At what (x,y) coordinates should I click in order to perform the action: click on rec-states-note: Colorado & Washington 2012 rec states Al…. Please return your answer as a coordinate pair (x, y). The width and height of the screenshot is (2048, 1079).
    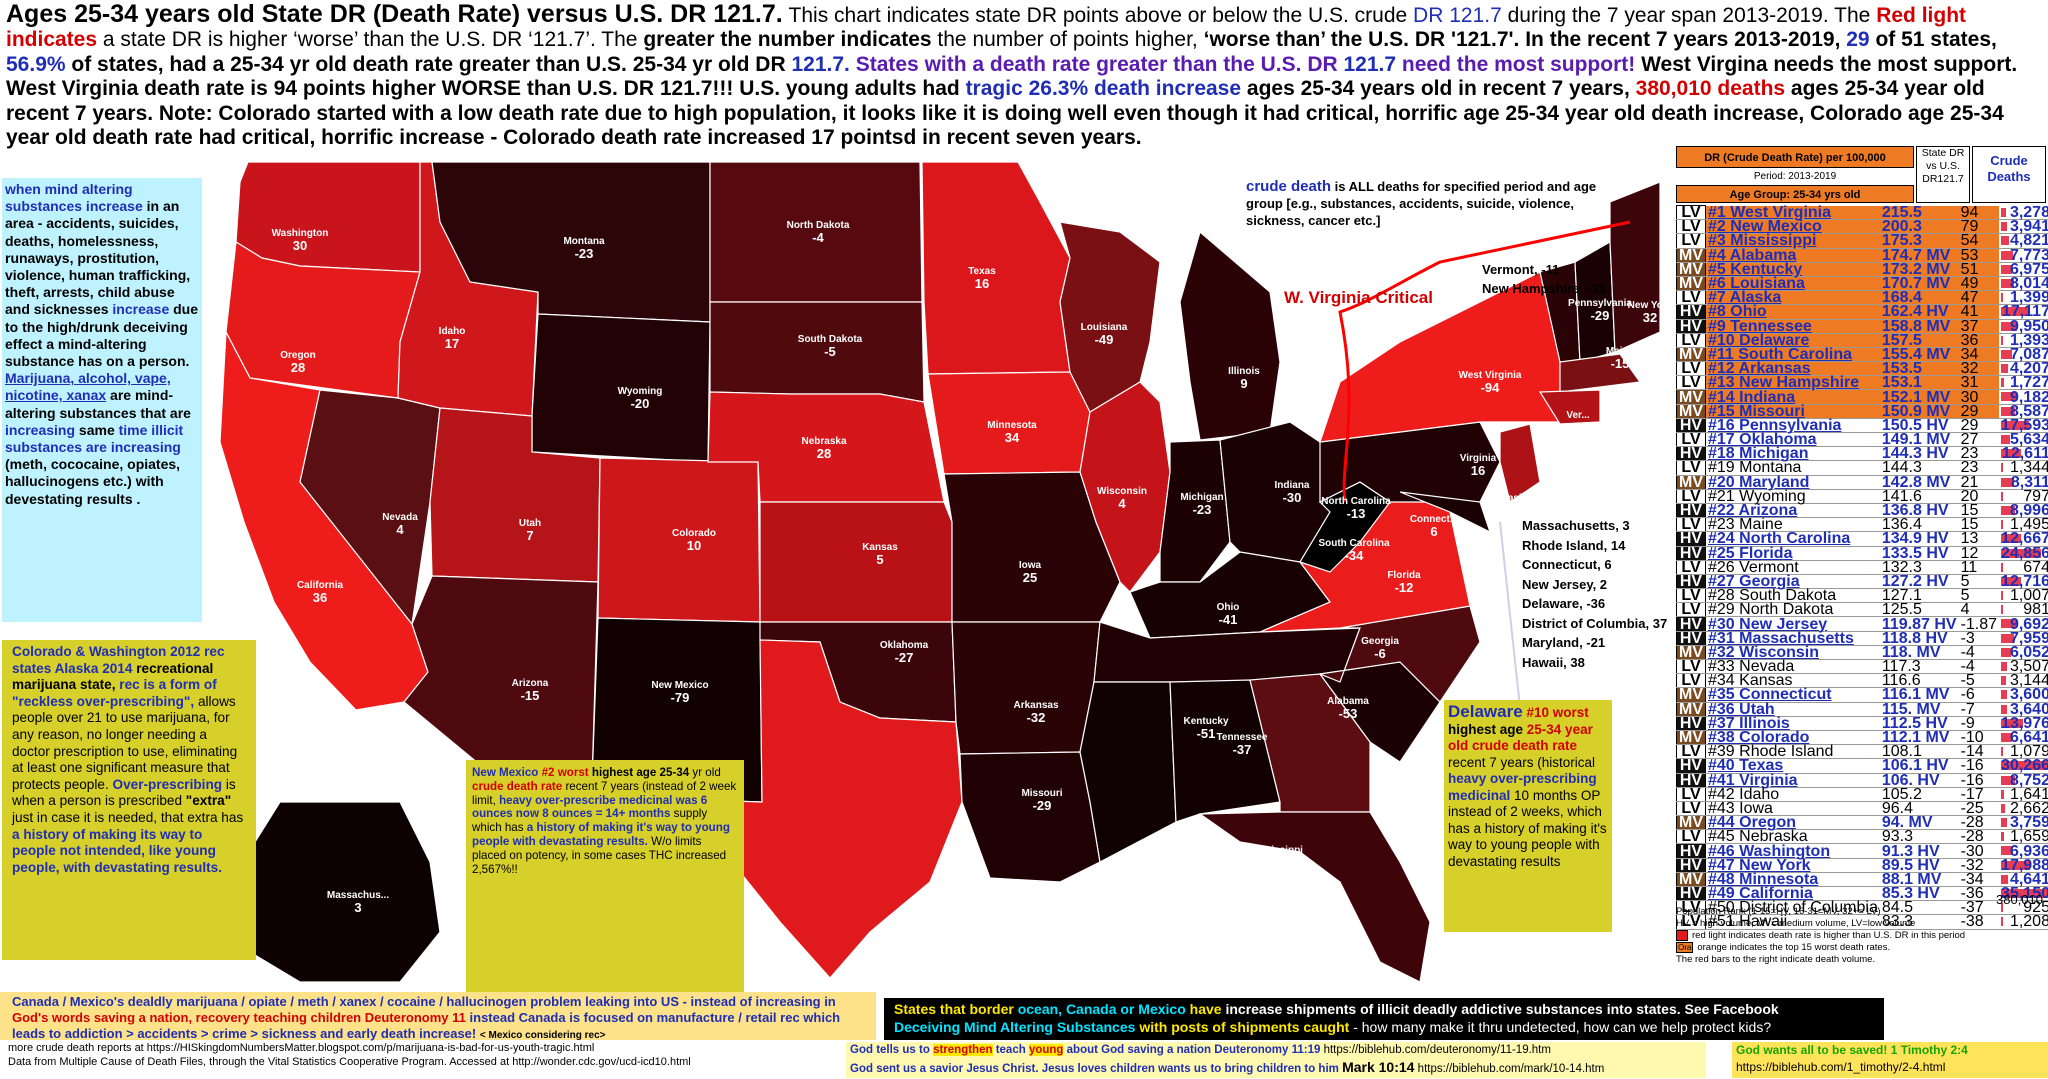
    Looking at the image, I should click on (129, 800).